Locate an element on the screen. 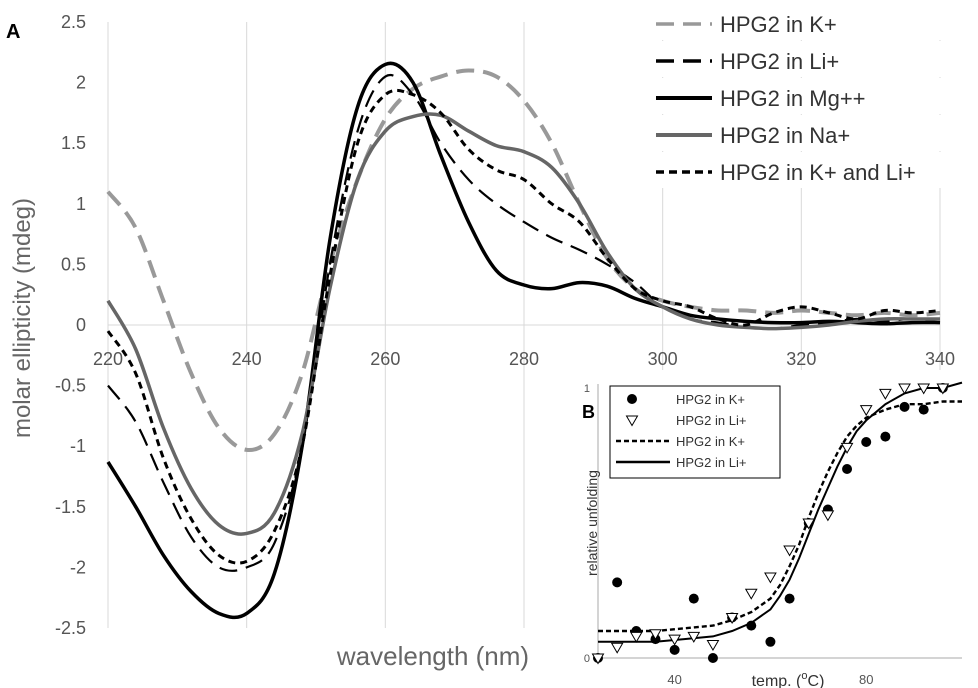 The width and height of the screenshot is (978, 688). panel-a-y-tick-label: 0 is located at coordinates (81, 325).